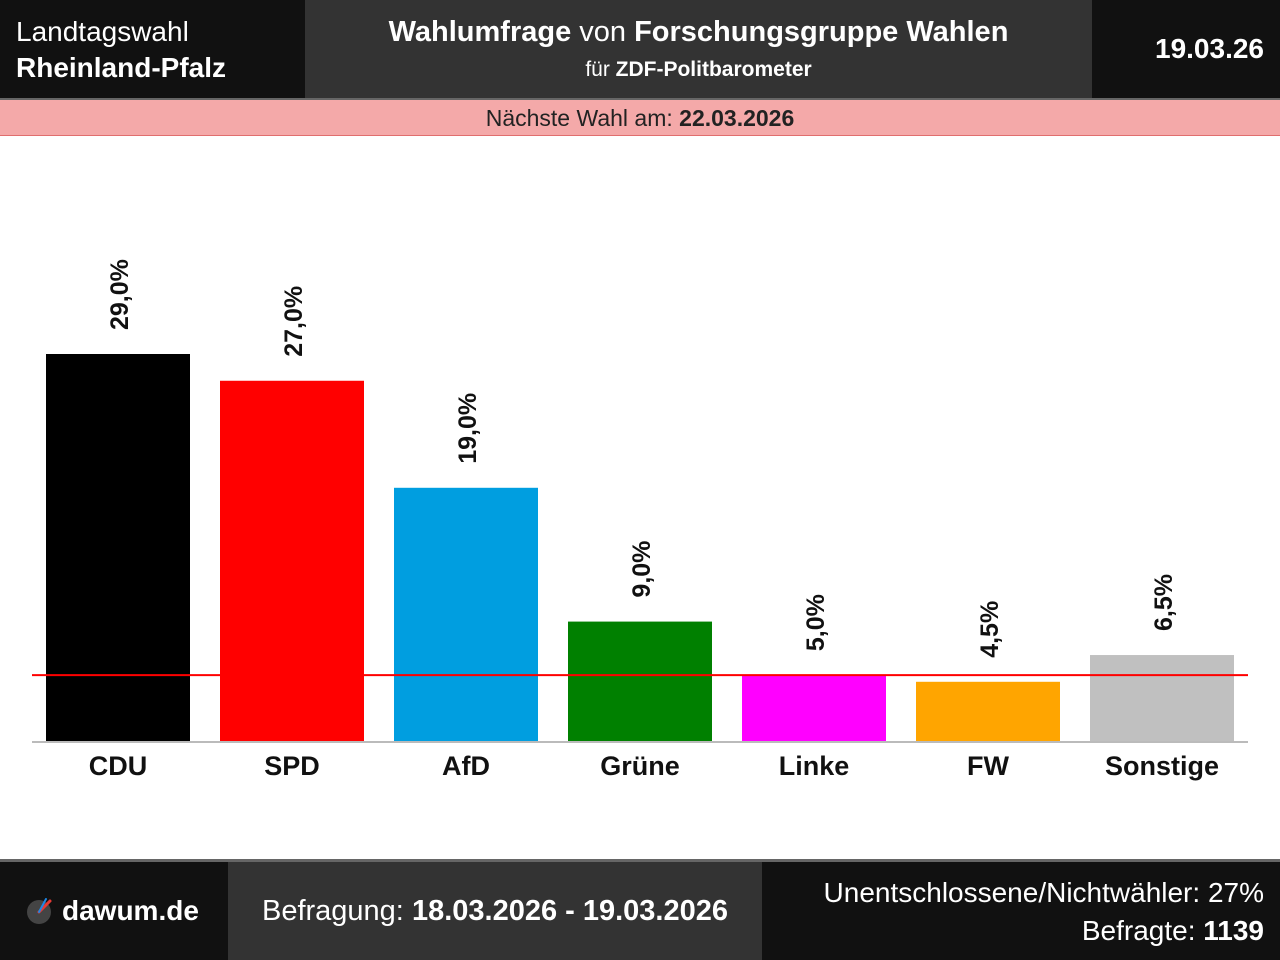 Image resolution: width=1280 pixels, height=960 pixels. I want to click on bar-linke, so click(814, 708).